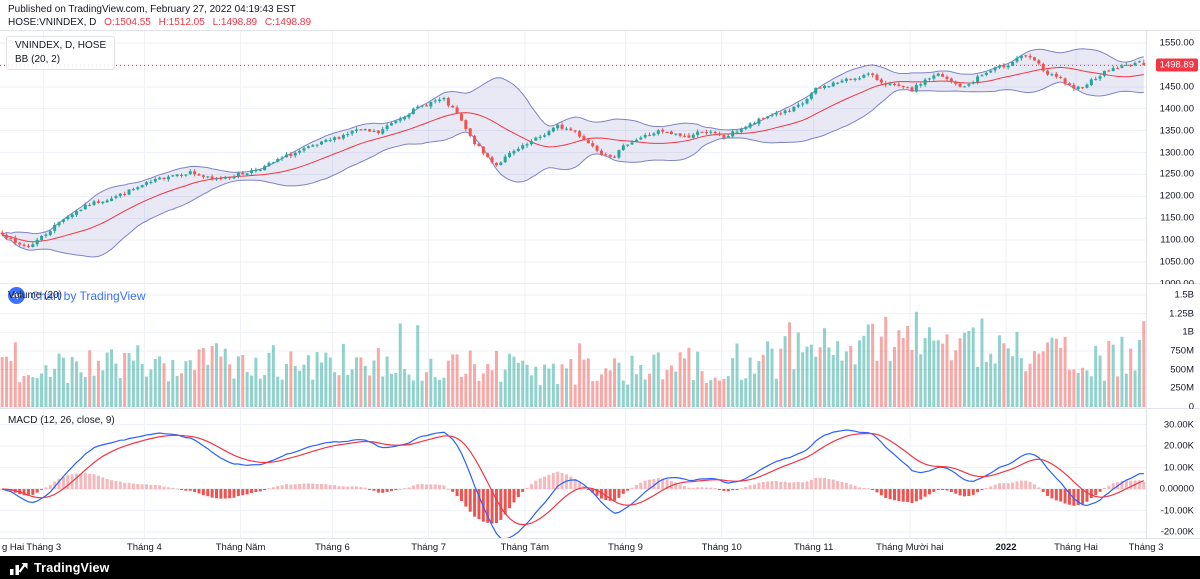 This screenshot has width=1200, height=579. Describe the element at coordinates (1176, 196) in the screenshot. I see `price-tick-label: 1200.00` at that location.